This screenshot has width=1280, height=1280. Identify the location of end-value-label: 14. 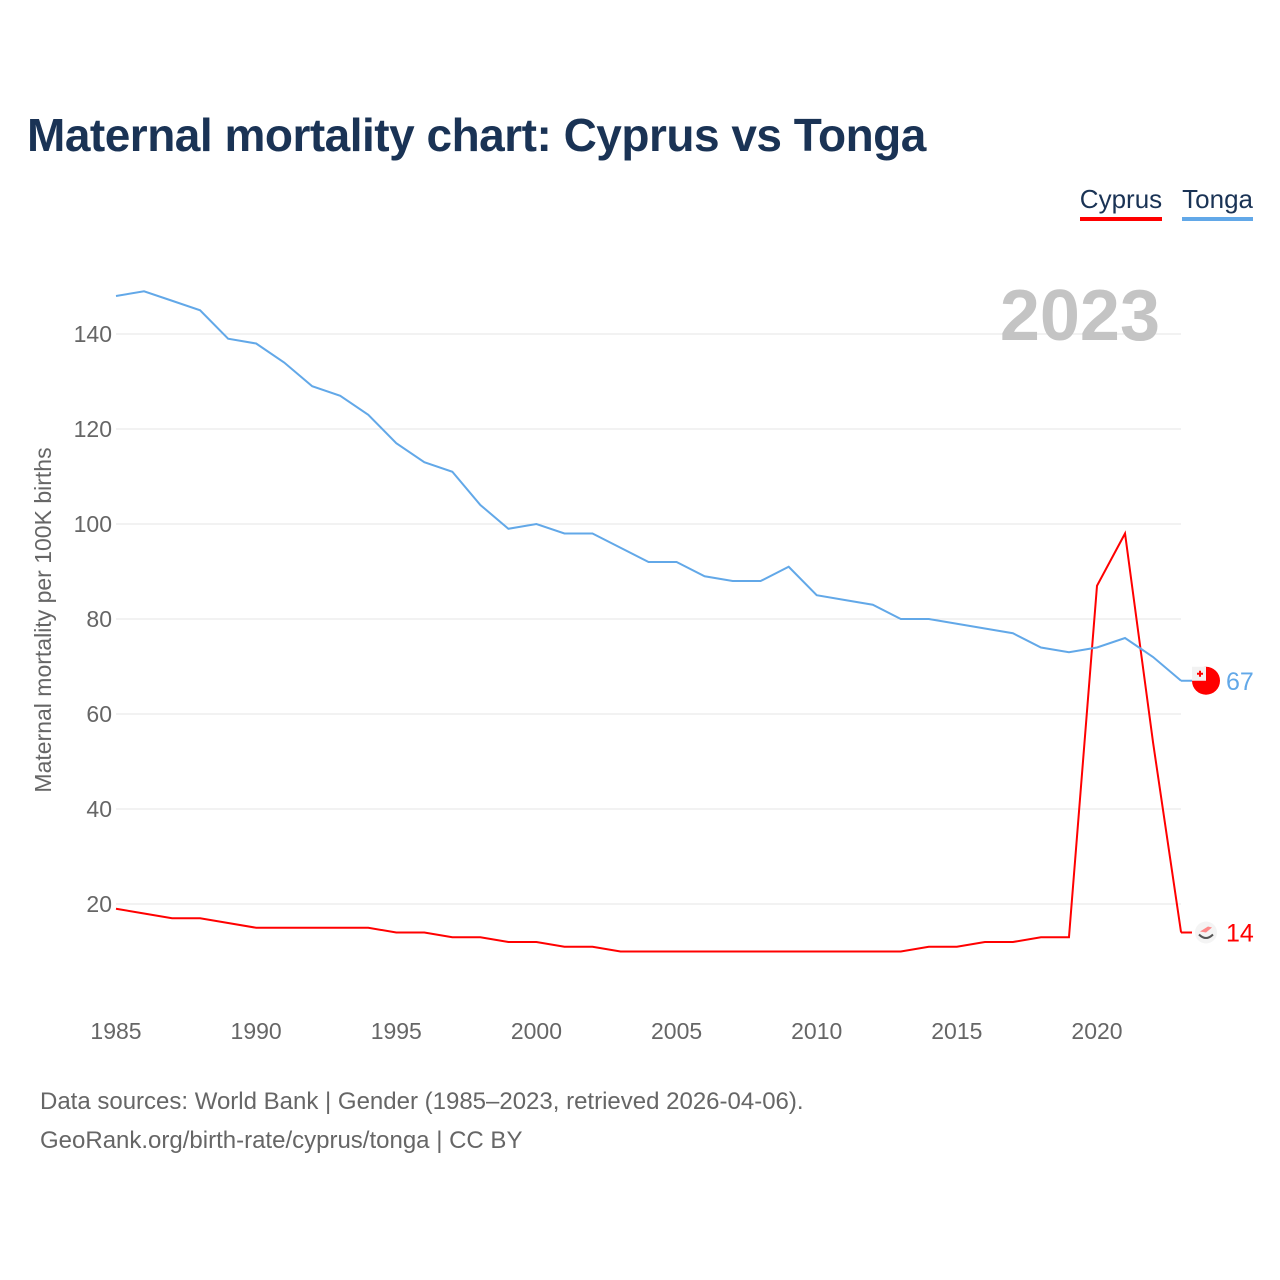
(1240, 934).